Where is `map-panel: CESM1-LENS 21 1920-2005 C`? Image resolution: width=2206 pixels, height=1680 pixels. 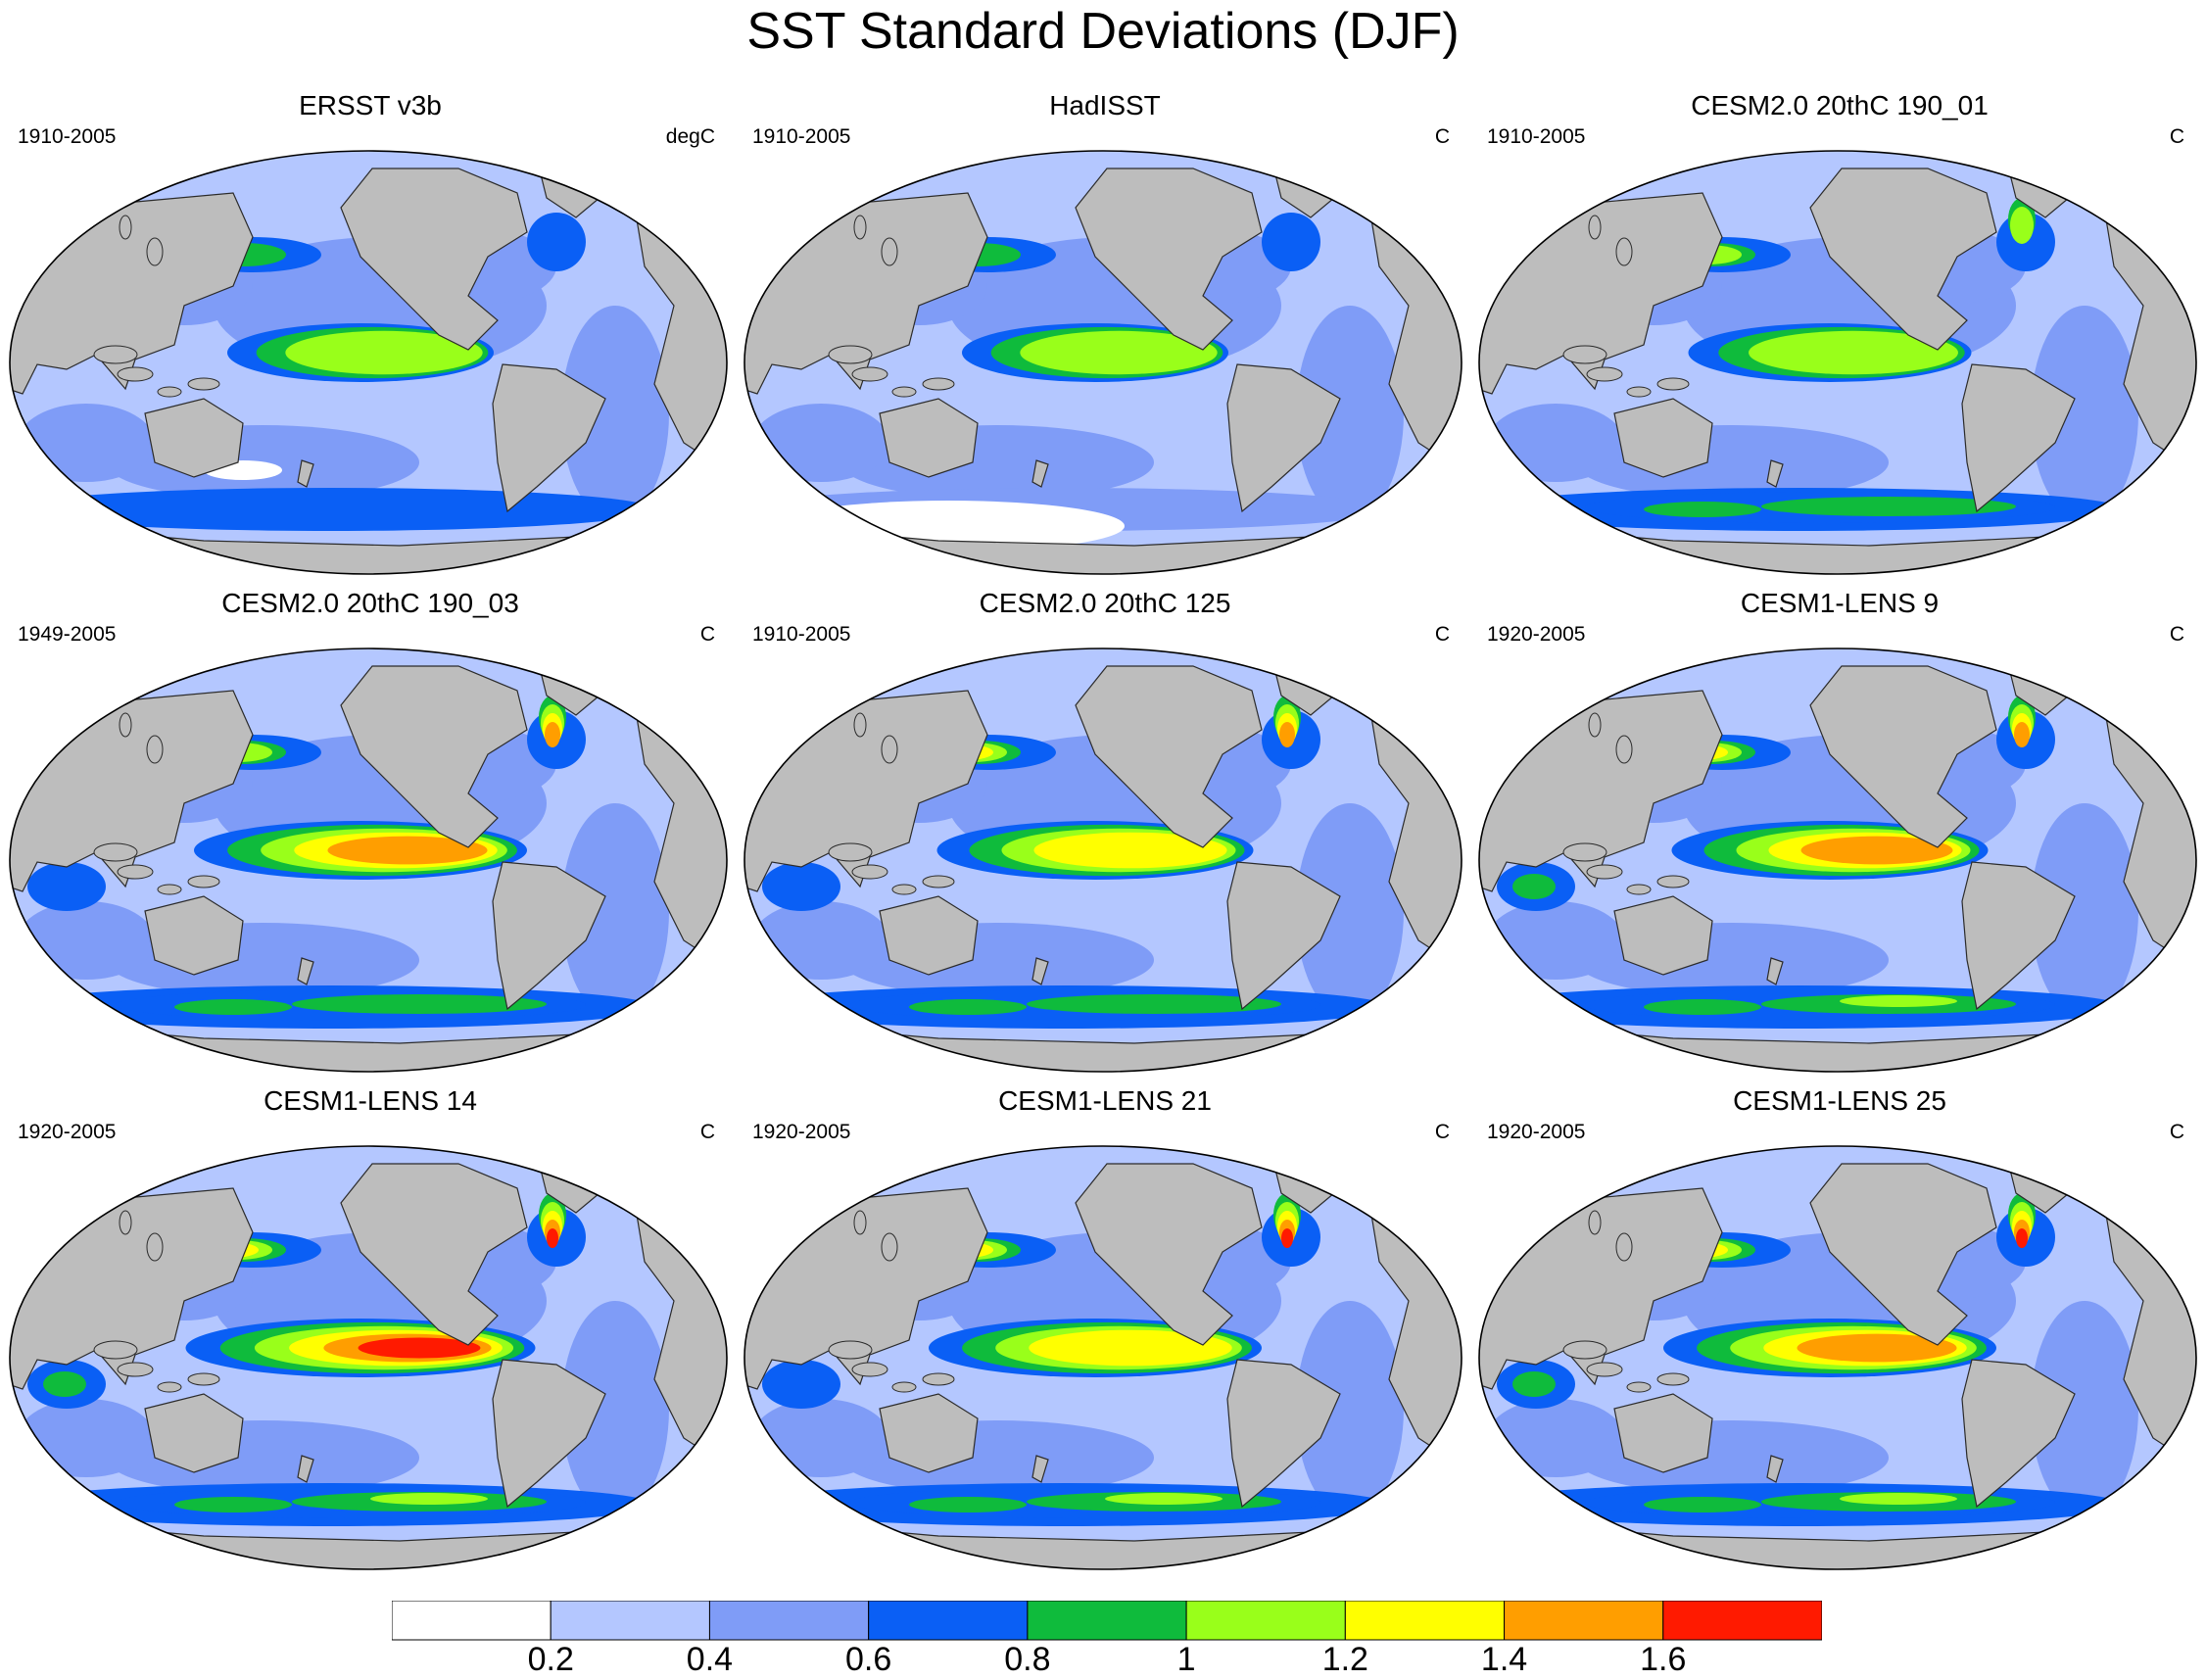
map-panel: CESM1-LENS 21 1920-2005 C is located at coordinates (1105, 1330).